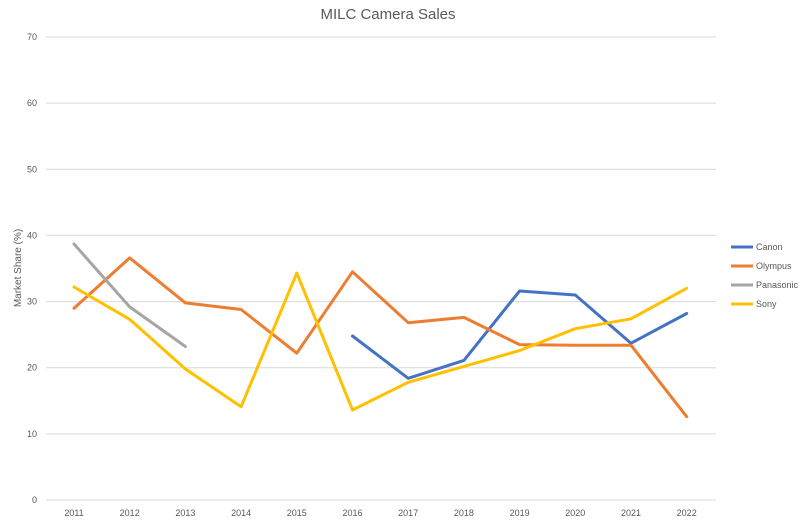 The image size is (800, 526). I want to click on series-line-panasonic, so click(129, 295).